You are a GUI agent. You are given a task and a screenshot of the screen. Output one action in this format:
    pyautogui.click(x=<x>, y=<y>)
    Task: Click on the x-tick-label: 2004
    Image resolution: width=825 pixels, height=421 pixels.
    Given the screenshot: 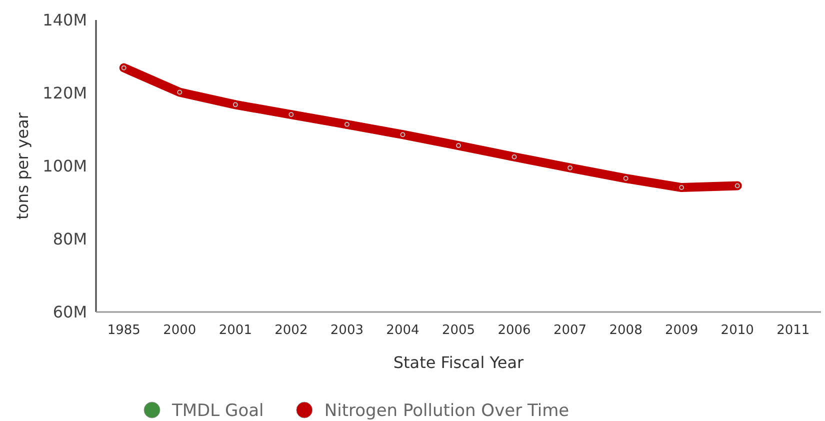 What is the action you would take?
    pyautogui.click(x=403, y=330)
    